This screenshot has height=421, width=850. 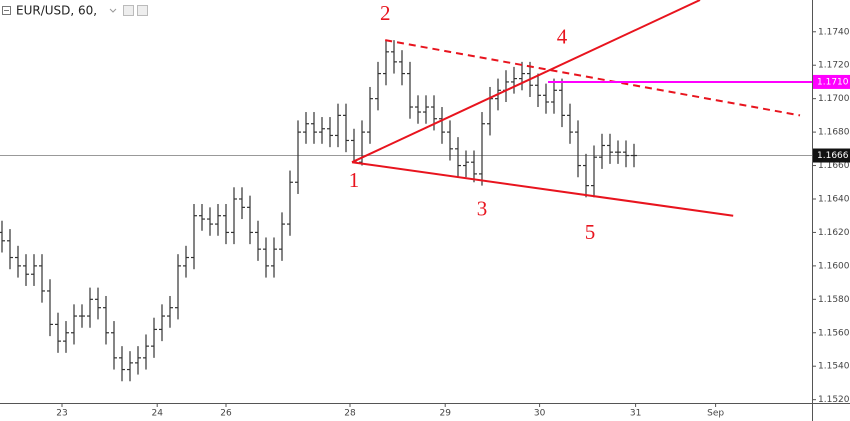 What do you see at coordinates (834, 333) in the screenshot?
I see `y-tick-label: 1.1560` at bounding box center [834, 333].